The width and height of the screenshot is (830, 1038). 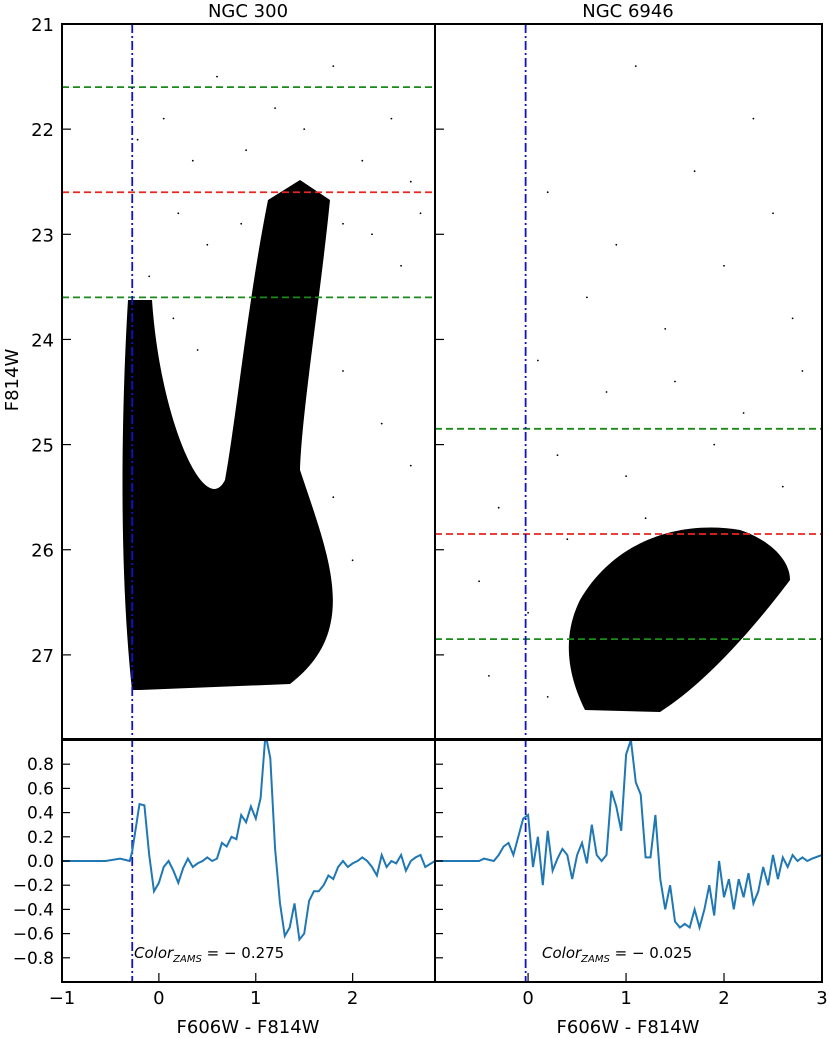 I want to click on x-tick-label-left-2: 1, so click(x=255, y=998).